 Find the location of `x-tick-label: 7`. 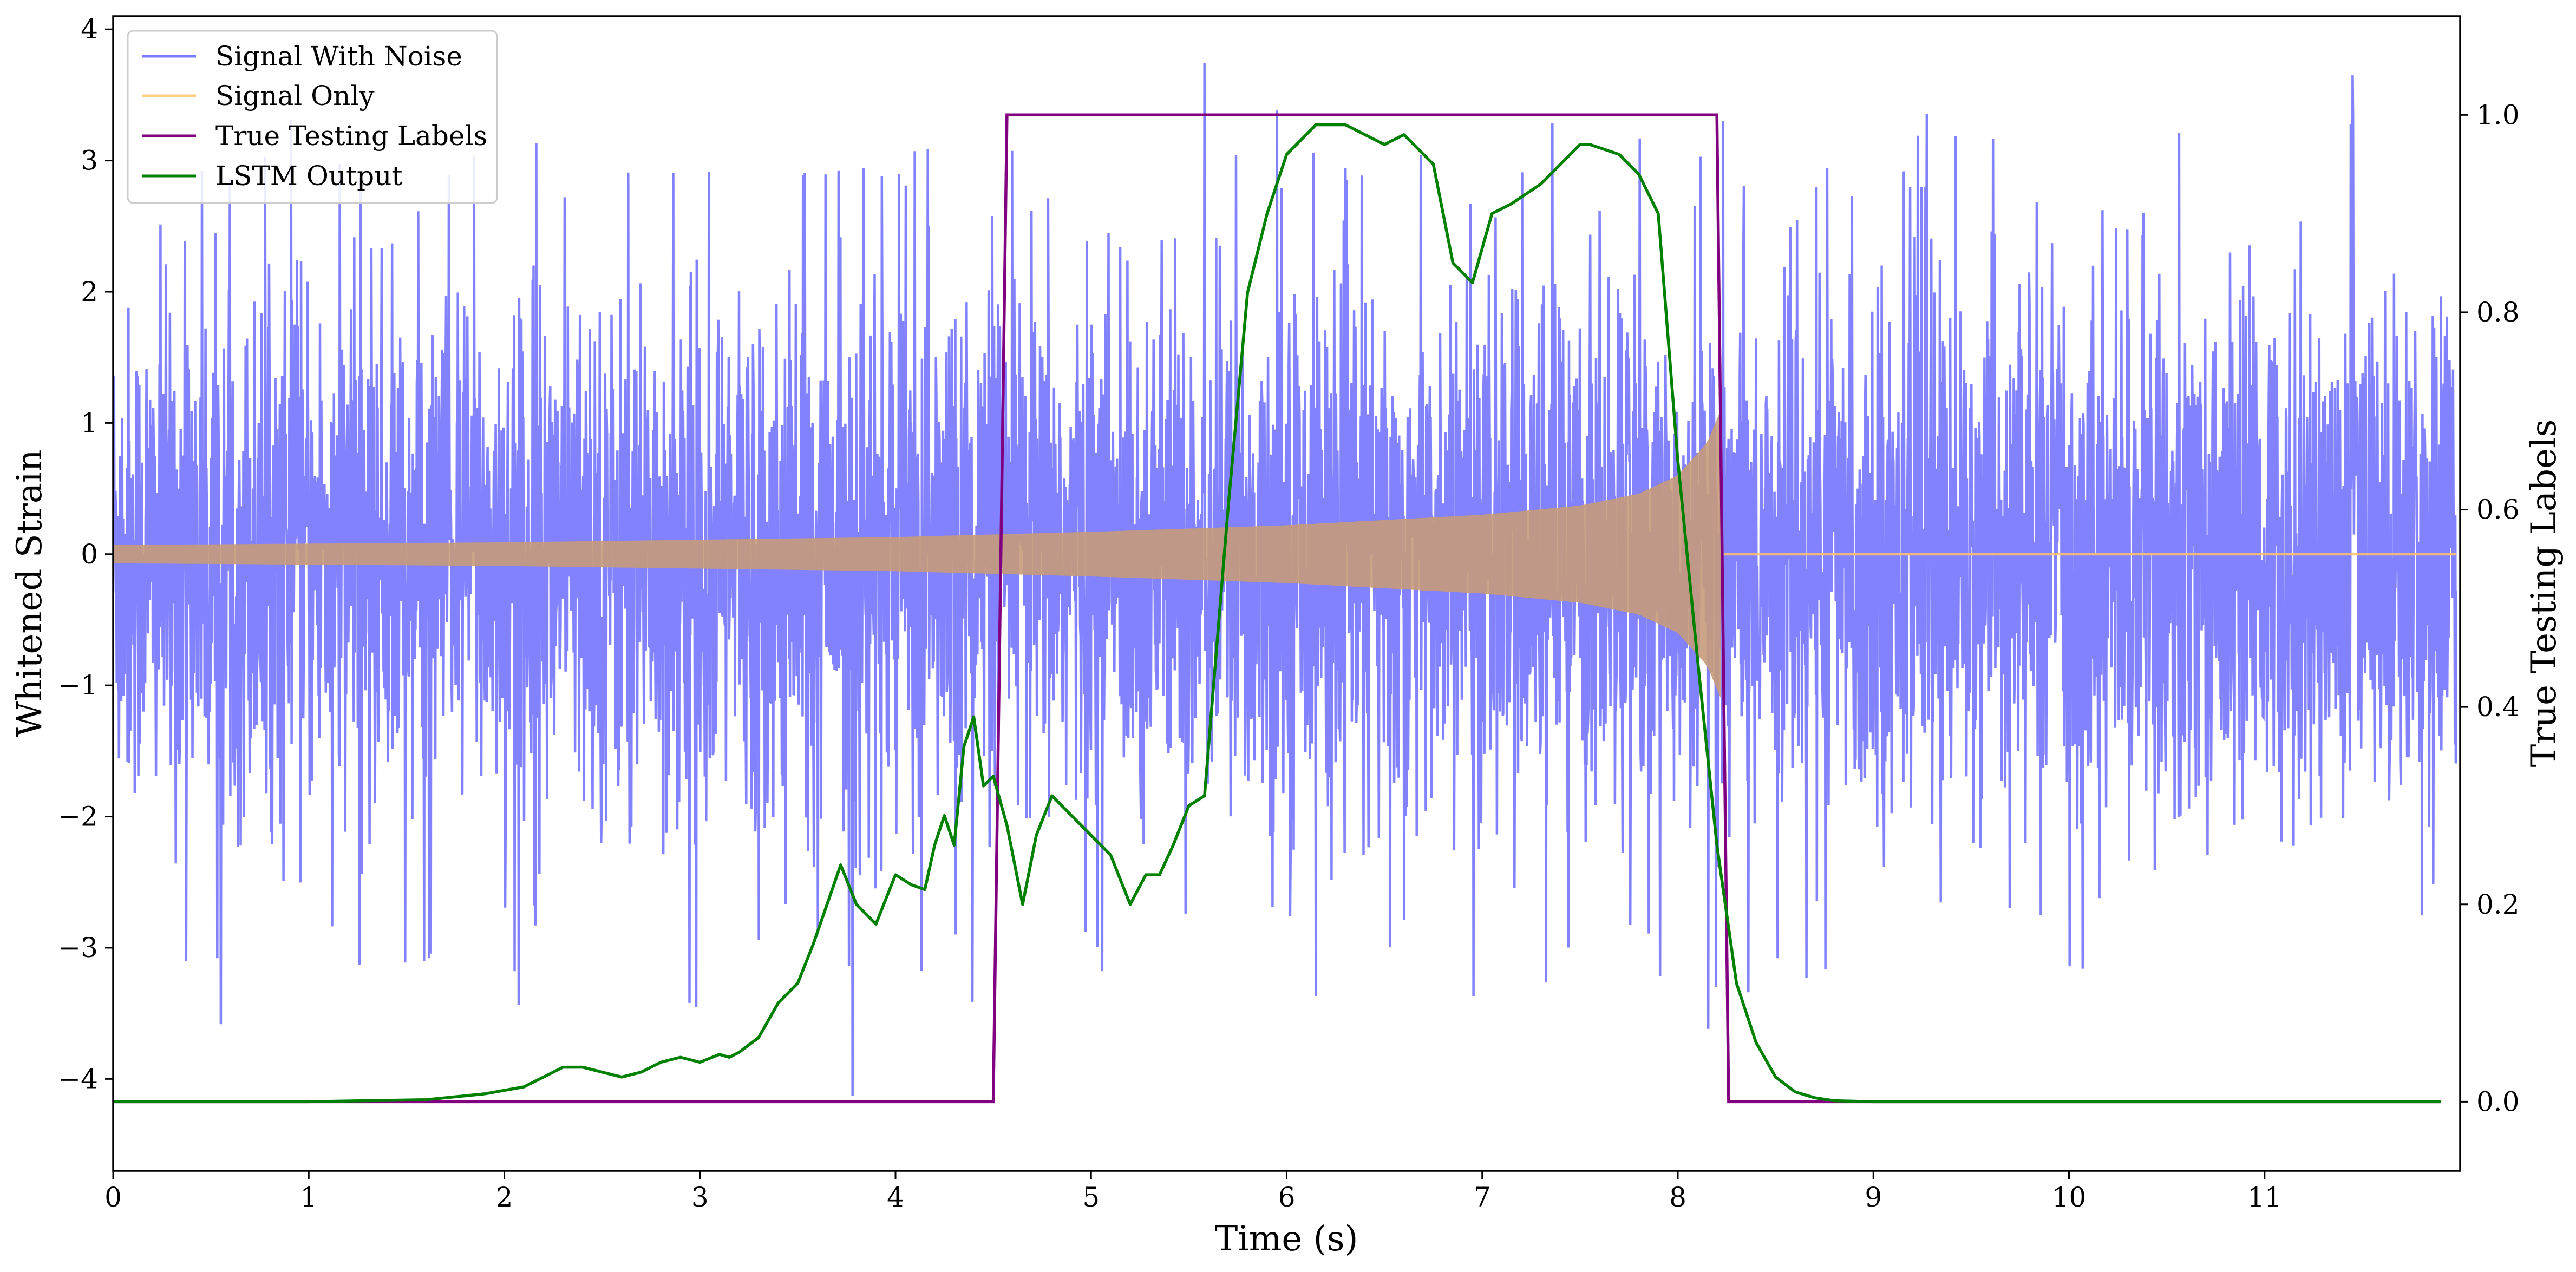

x-tick-label: 7 is located at coordinates (1482, 1198).